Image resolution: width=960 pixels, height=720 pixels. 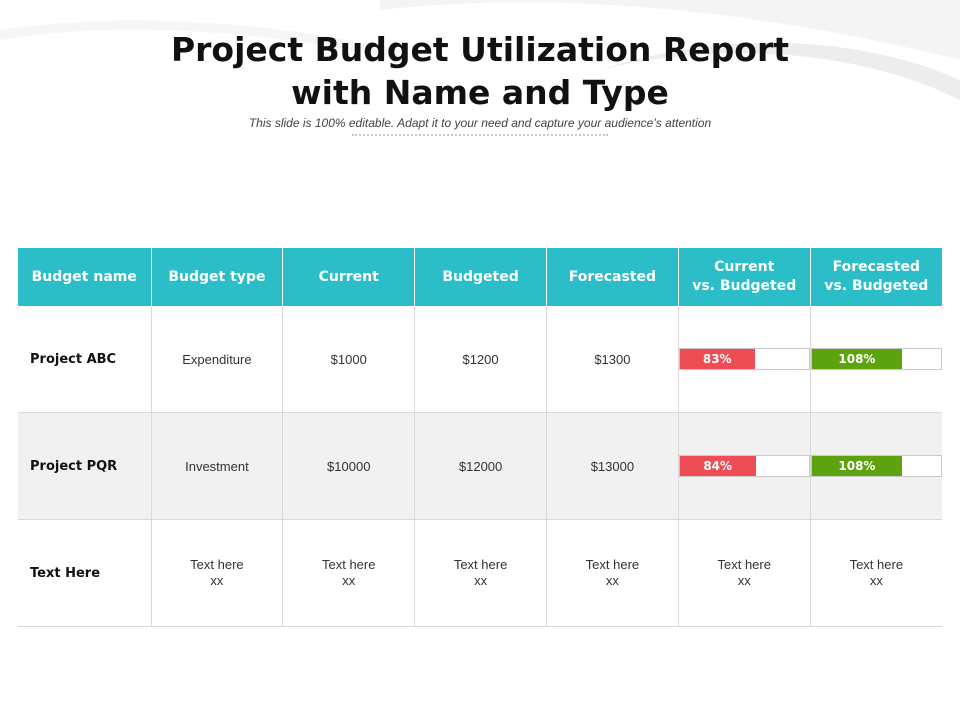 I want to click on cell-budgeted: $1200, so click(x=480, y=359).